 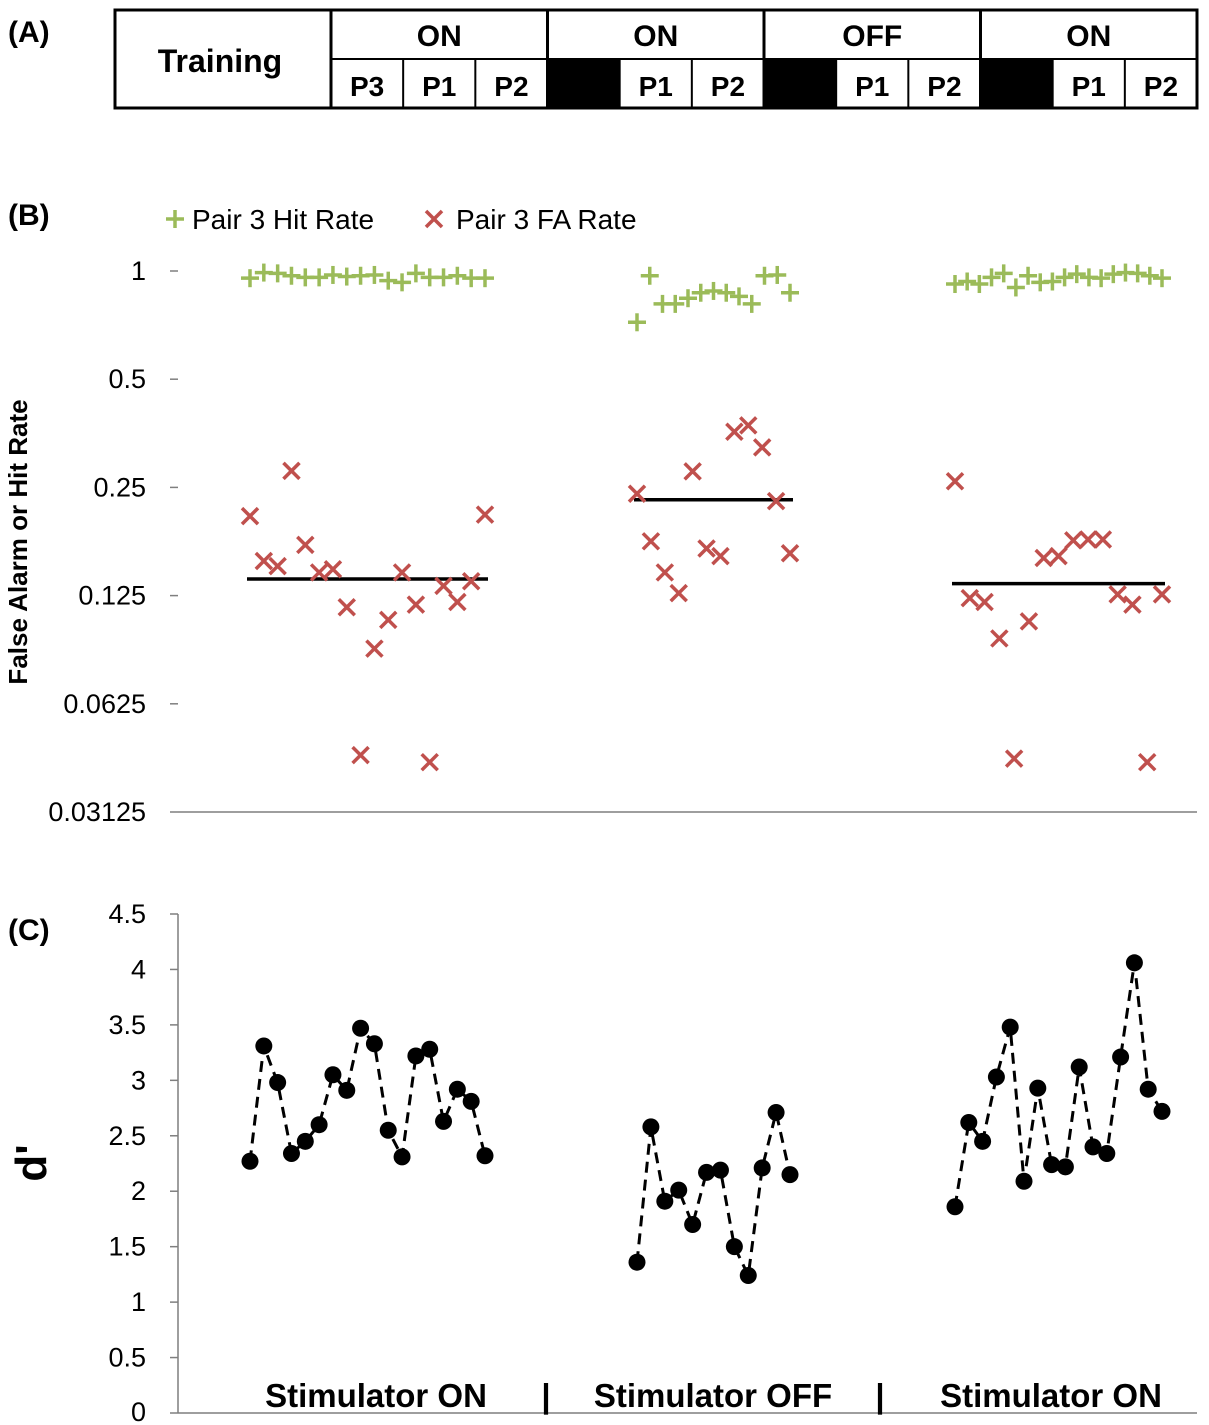 What do you see at coordinates (1088, 36) in the screenshot?
I see `training-state-label: ON` at bounding box center [1088, 36].